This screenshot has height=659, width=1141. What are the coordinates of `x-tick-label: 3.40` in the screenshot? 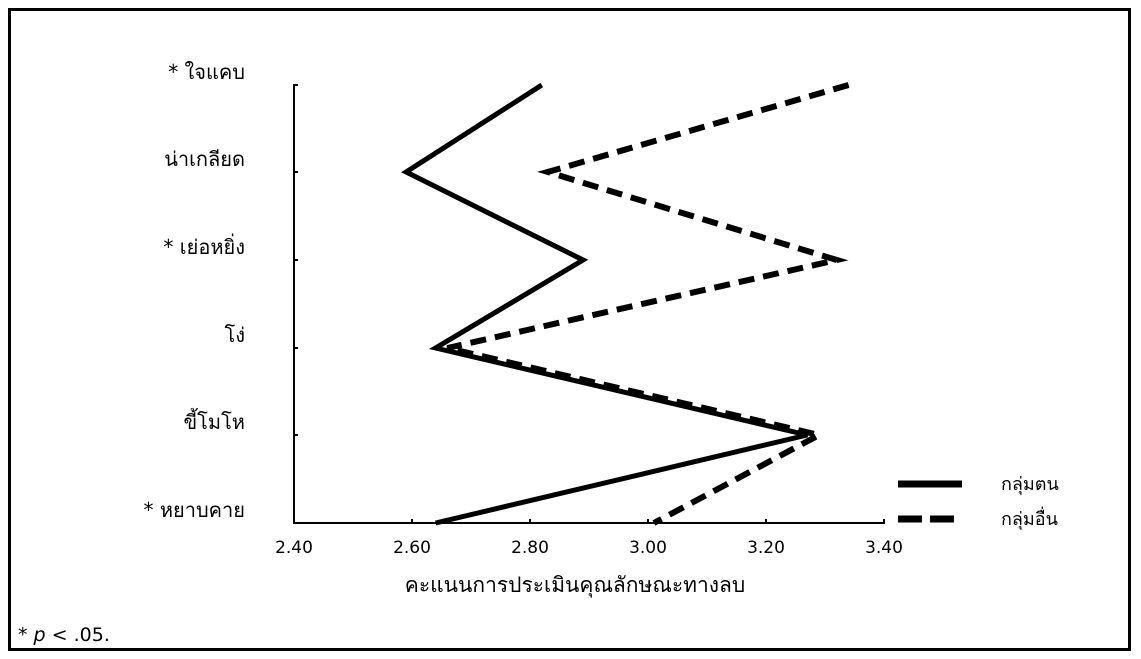 It's located at (884, 548).